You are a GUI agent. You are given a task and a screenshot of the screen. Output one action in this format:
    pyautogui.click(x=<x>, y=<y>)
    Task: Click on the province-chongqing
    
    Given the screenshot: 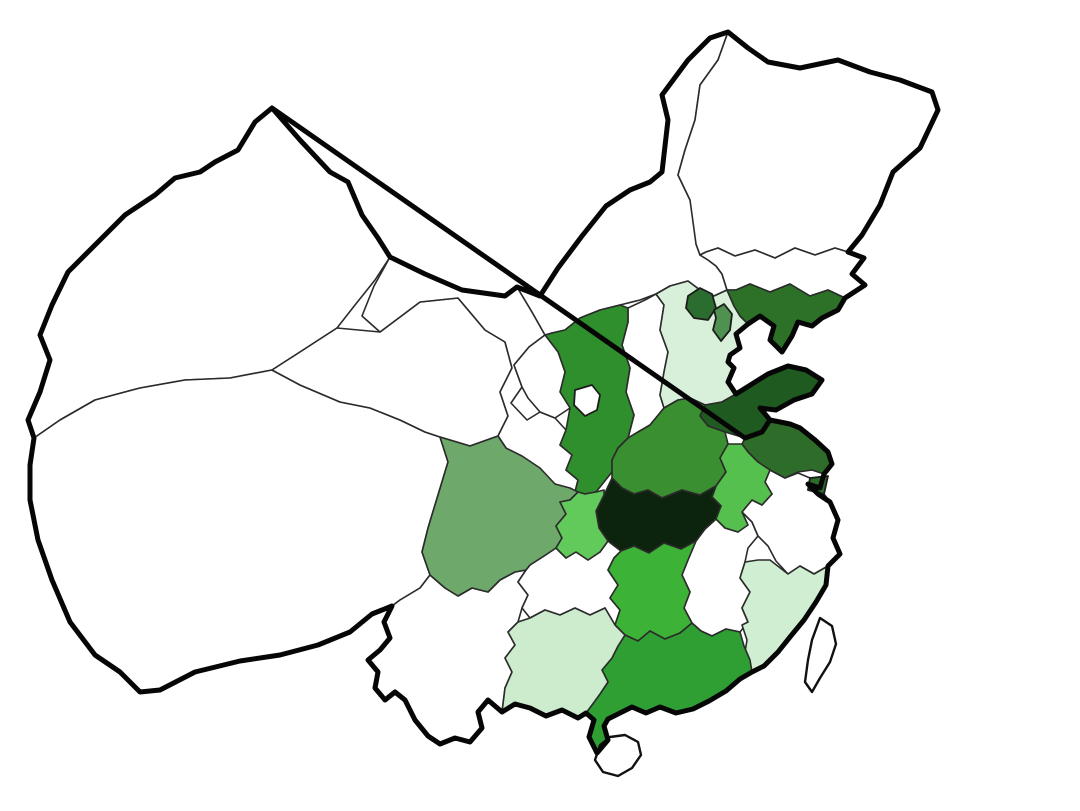 What is the action you would take?
    pyautogui.click(x=582, y=525)
    